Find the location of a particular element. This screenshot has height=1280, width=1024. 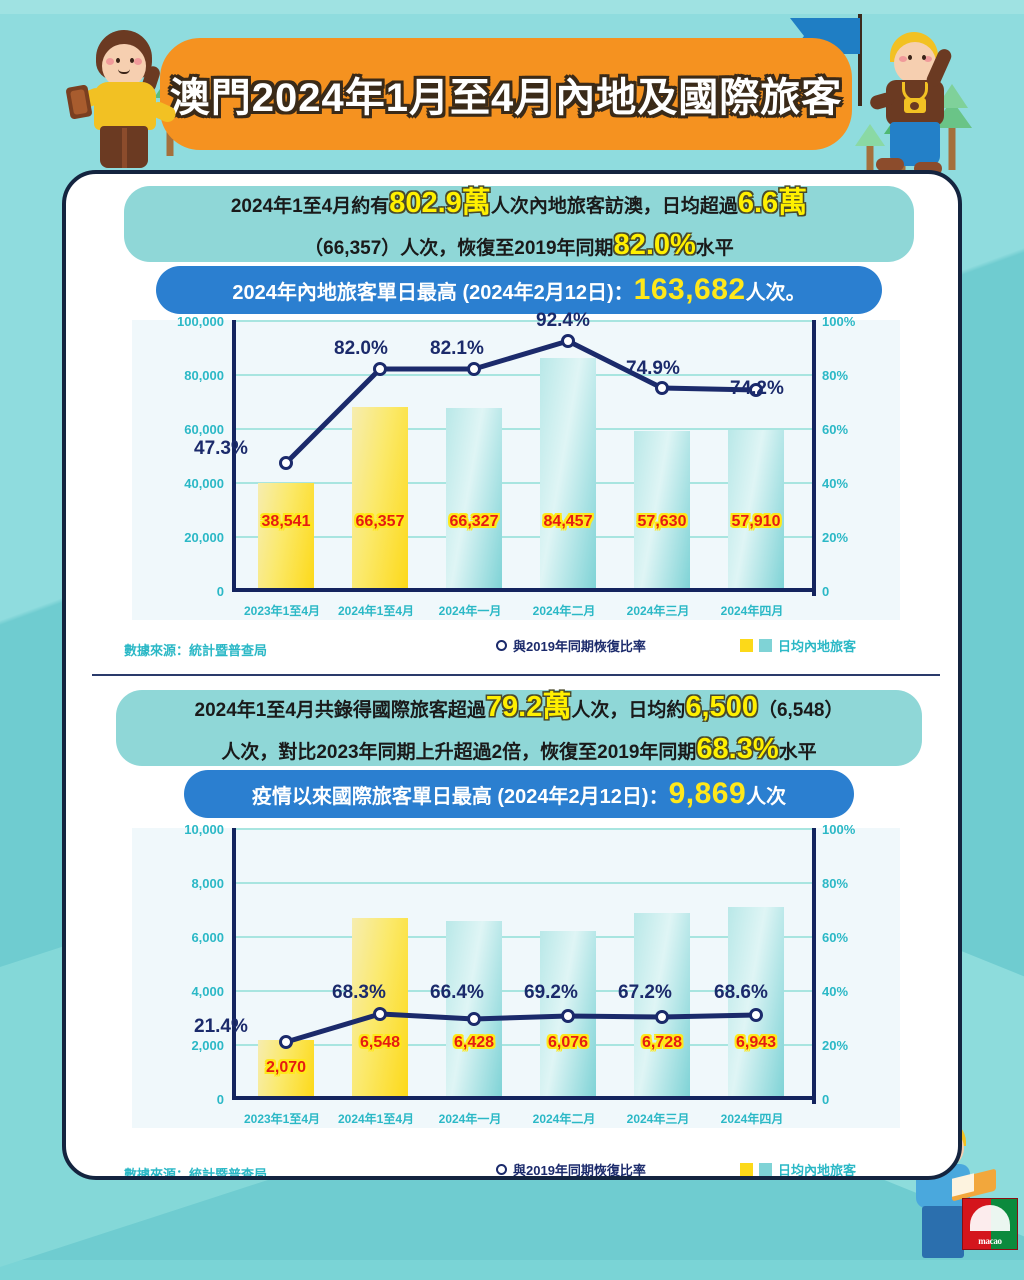

chart1-bar-value-0: 38,541 is located at coordinates (286, 521).